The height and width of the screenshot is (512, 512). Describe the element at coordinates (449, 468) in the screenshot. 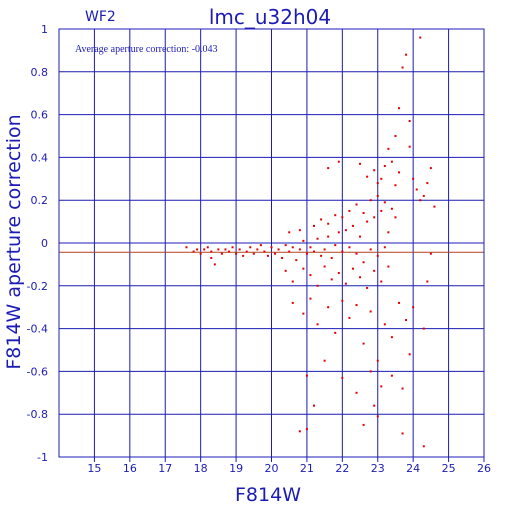

I see `x-tick-label: 25` at that location.